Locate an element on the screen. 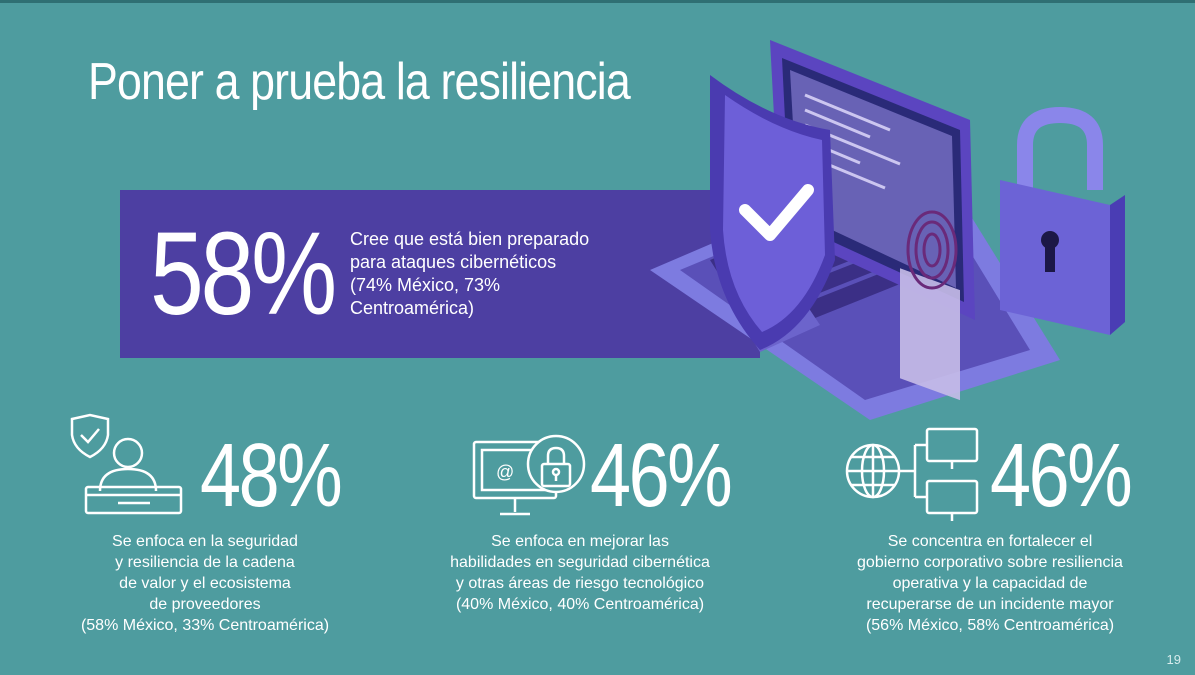 Image resolution: width=1195 pixels, height=675 pixels. top-divider is located at coordinates (597, 1).